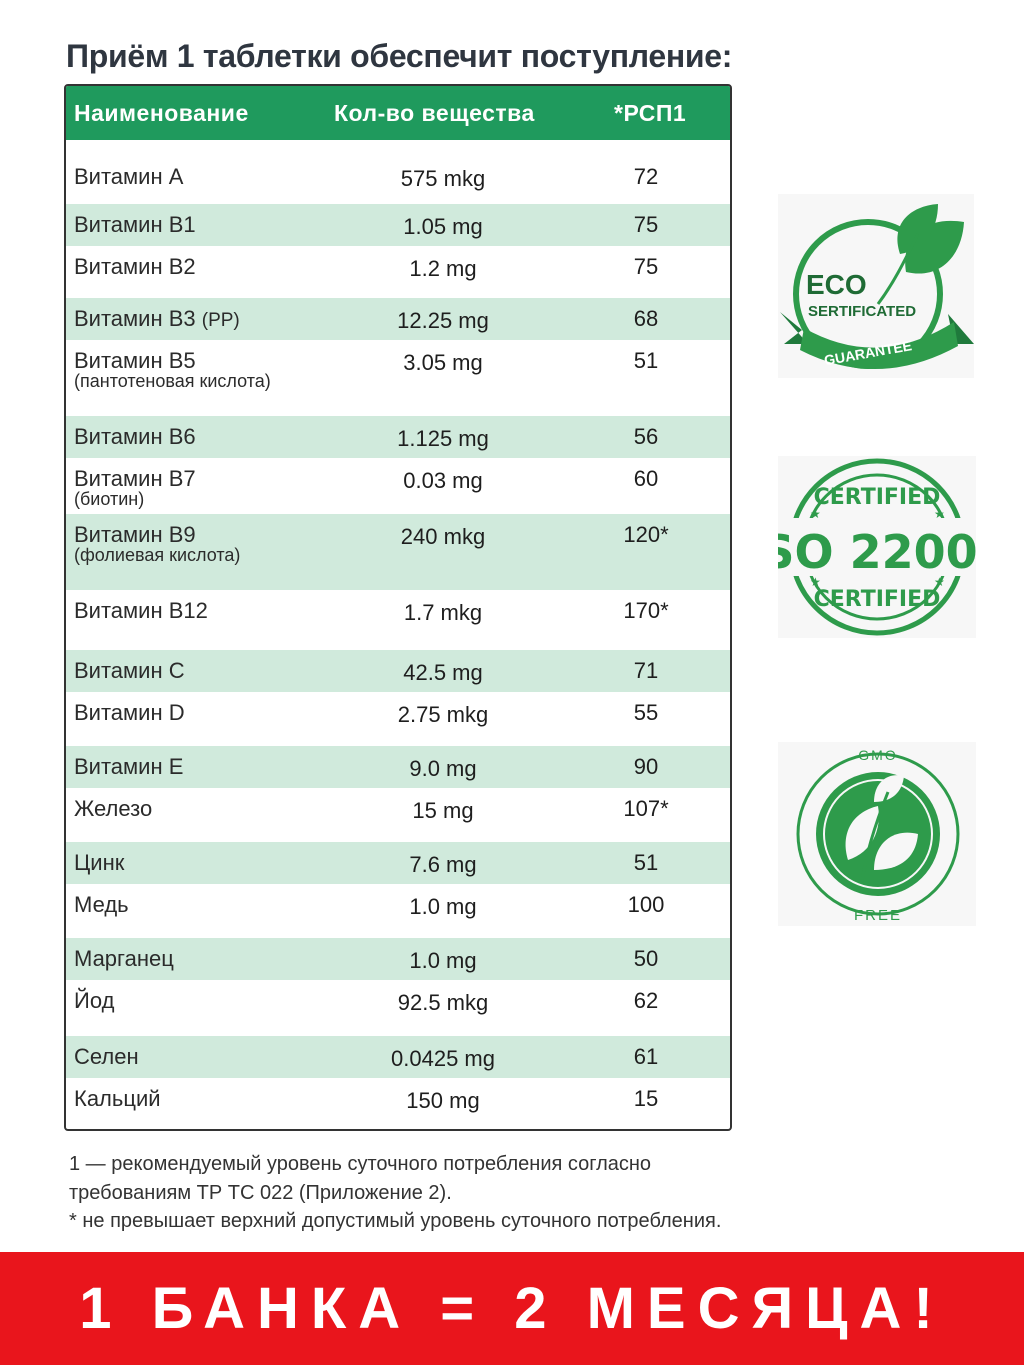  Describe the element at coordinates (650, 112) in the screenshot. I see `header-rsp: *РСП1` at that location.